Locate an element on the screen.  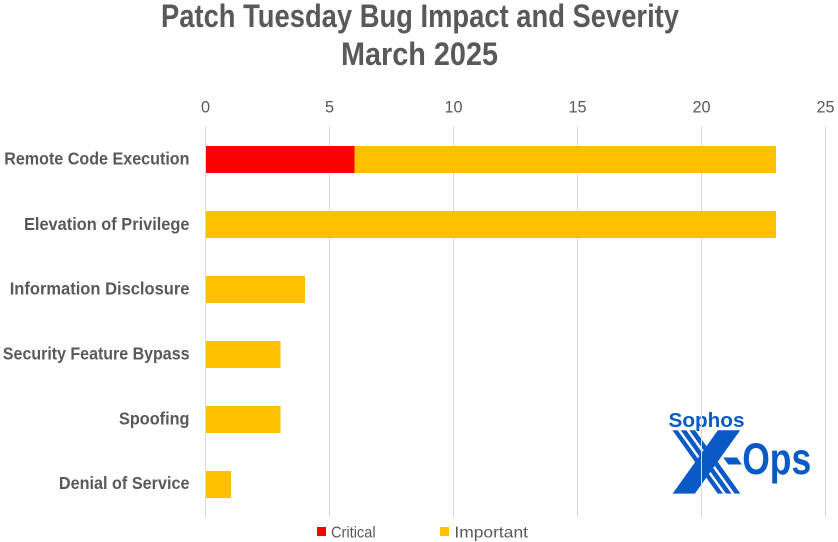
svg-text: 5 is located at coordinates (329, 107).